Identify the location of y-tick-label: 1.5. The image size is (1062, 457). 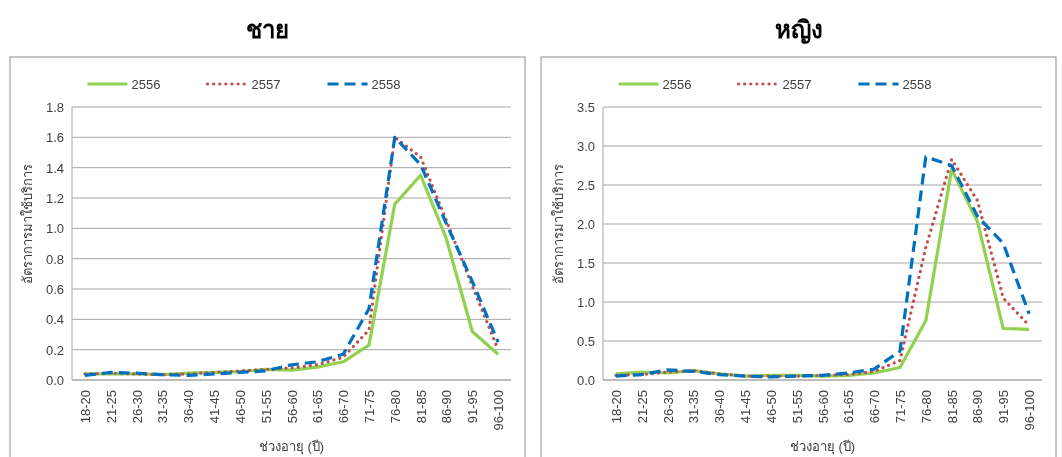
(585, 263).